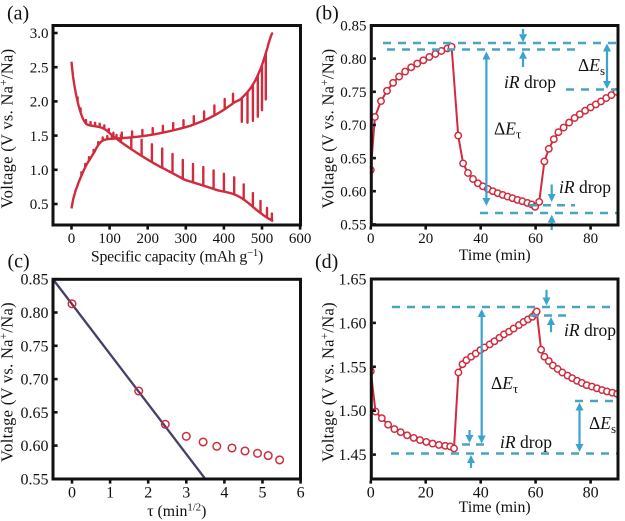 This screenshot has height=521, width=625. I want to click on svg-text: (d), so click(326, 262).